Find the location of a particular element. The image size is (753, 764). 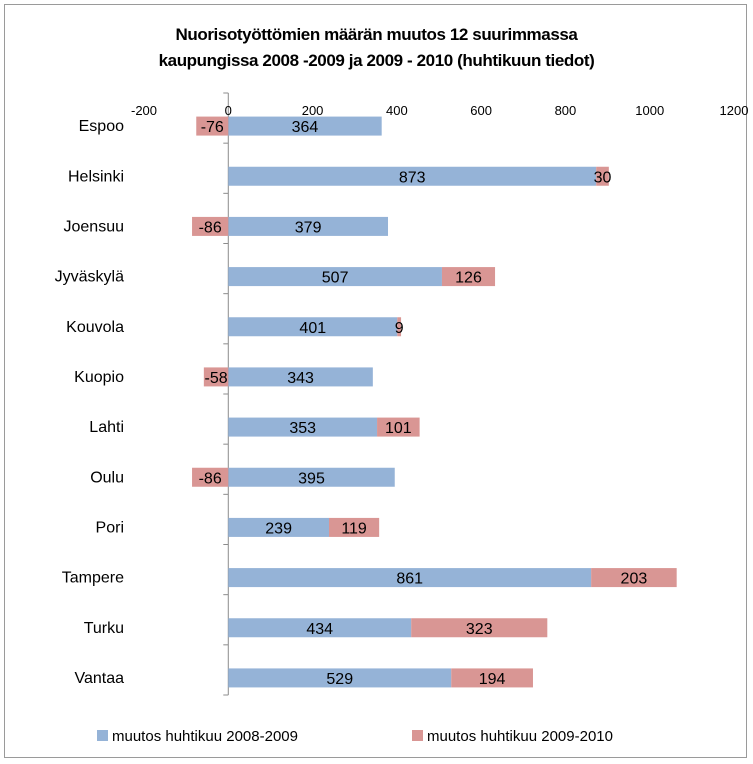

legend-label-1: muutos huhtikuu 2008-2009 is located at coordinates (205, 736).